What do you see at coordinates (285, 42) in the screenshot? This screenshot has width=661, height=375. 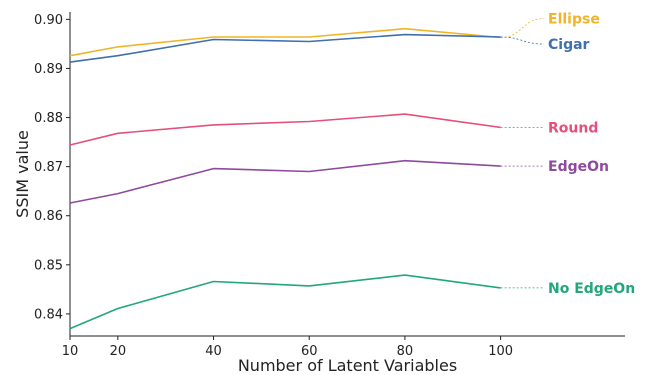 I see `series-line-ellipse` at bounding box center [285, 42].